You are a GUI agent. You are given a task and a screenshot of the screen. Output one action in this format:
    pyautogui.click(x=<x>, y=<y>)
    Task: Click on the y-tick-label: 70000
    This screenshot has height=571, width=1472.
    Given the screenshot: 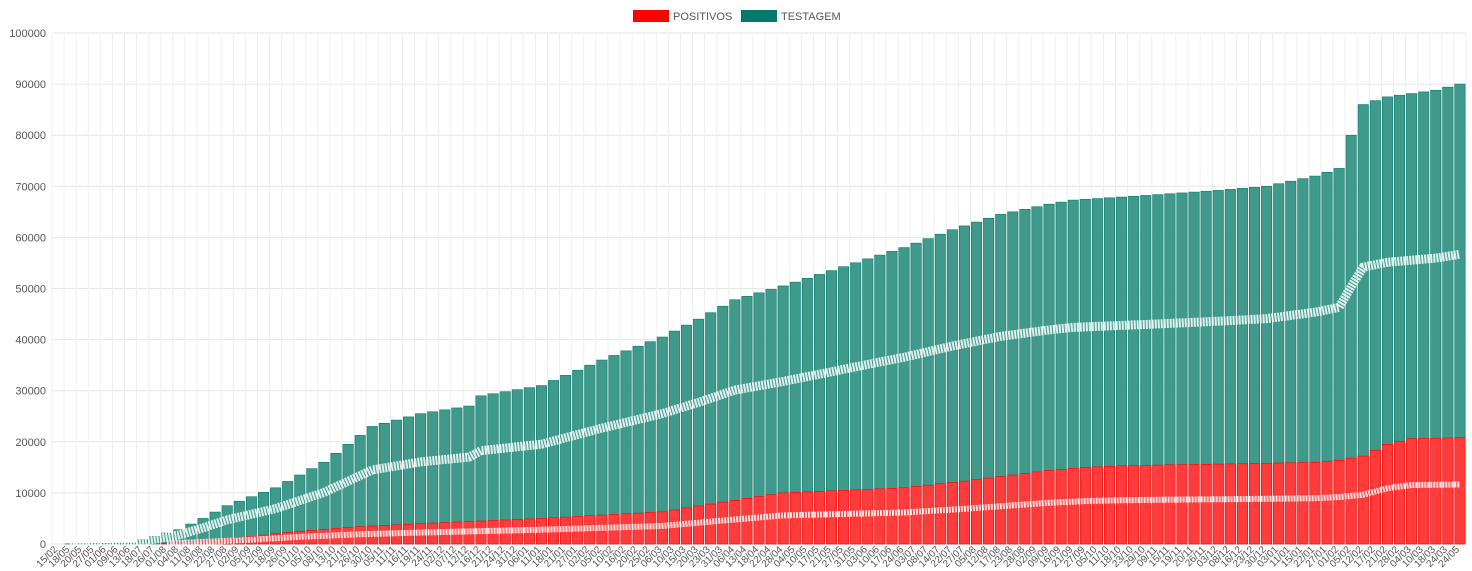 What is the action you would take?
    pyautogui.click(x=30, y=187)
    